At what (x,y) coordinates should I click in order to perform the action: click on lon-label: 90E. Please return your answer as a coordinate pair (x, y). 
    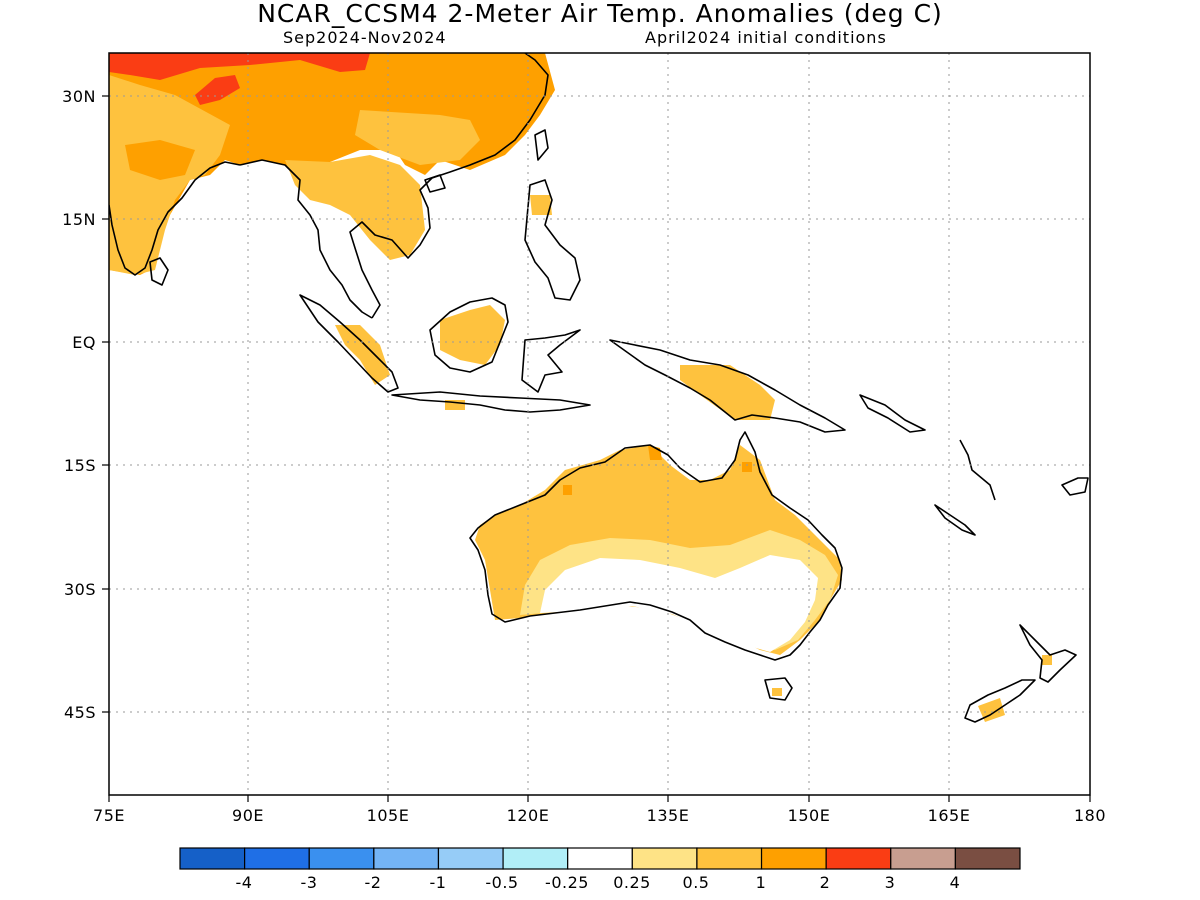
    Looking at the image, I should click on (248, 815).